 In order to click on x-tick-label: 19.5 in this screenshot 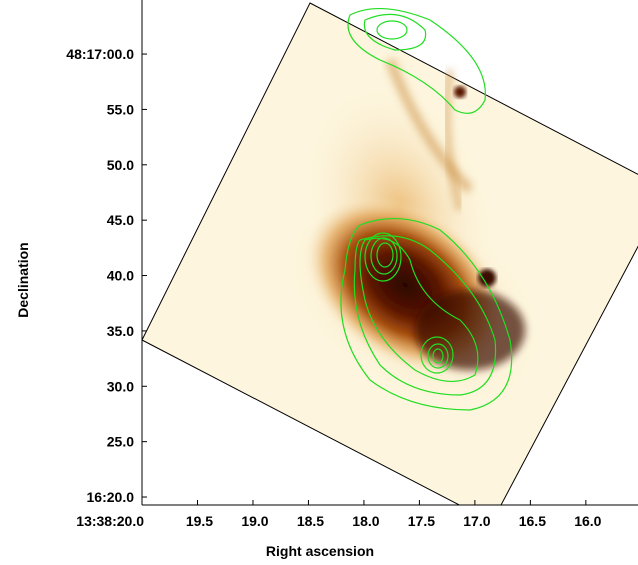, I will do `click(199, 521)`.